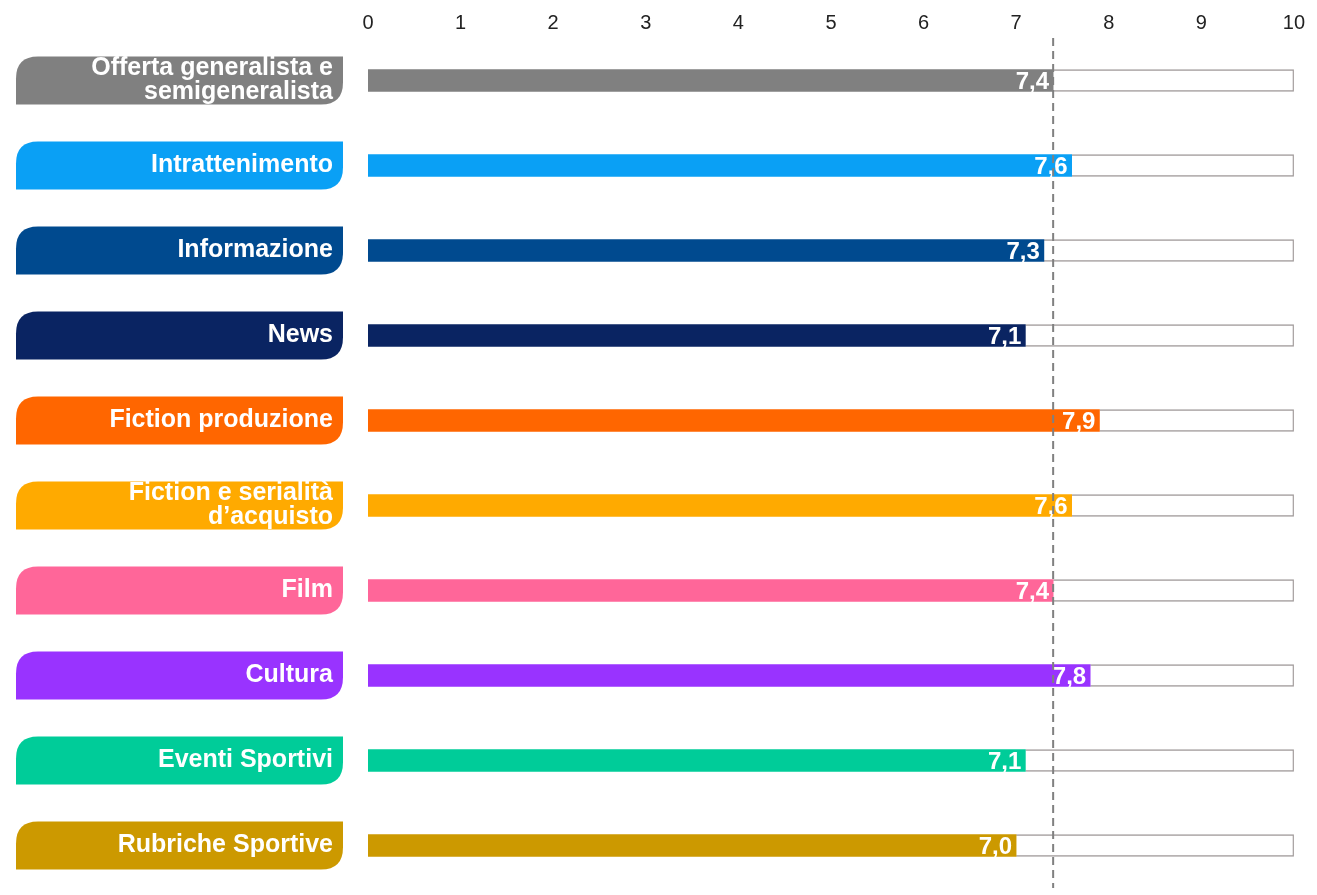  What do you see at coordinates (242, 163) in the screenshot?
I see `y-tick-label: Intrattenimento` at bounding box center [242, 163].